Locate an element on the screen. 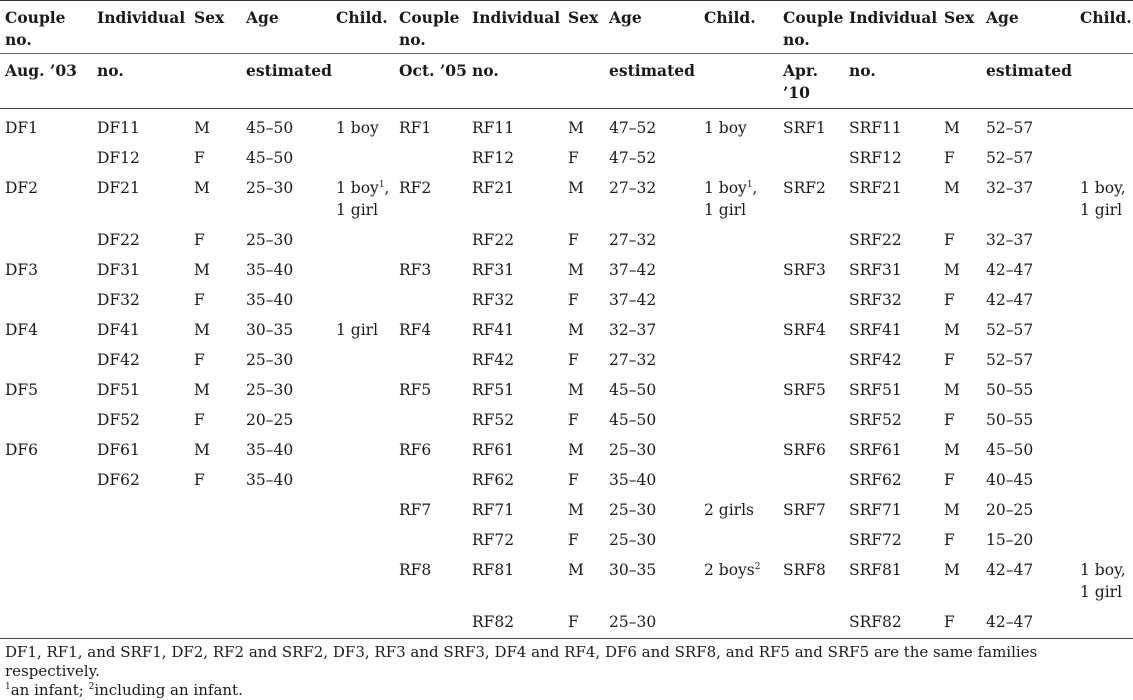 The image size is (1133, 700). cell-text: DF3 is located at coordinates (22, 270).